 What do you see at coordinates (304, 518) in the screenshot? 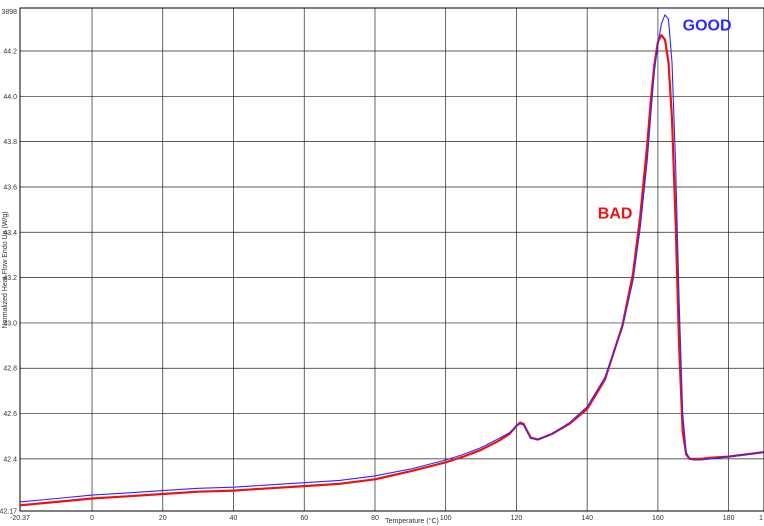
I see `x-tick-label: 60` at bounding box center [304, 518].